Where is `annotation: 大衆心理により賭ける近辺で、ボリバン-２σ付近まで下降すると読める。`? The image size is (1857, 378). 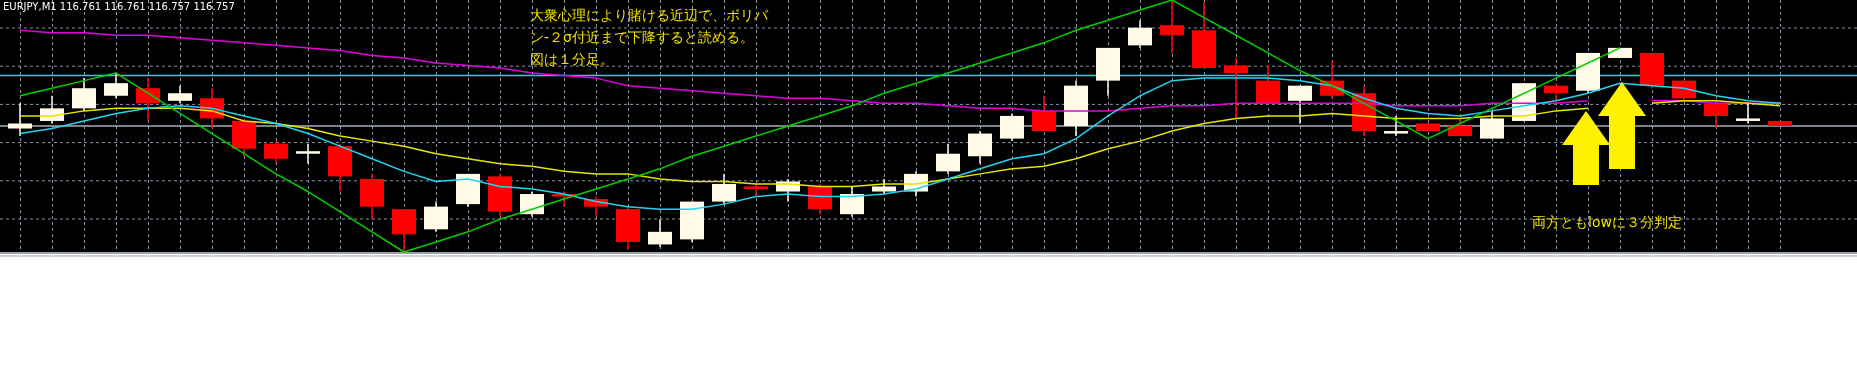
annotation: 大衆心理により賭ける近辺で、ボリバン-２σ付近まで下降すると読める。 is located at coordinates (649, 26).